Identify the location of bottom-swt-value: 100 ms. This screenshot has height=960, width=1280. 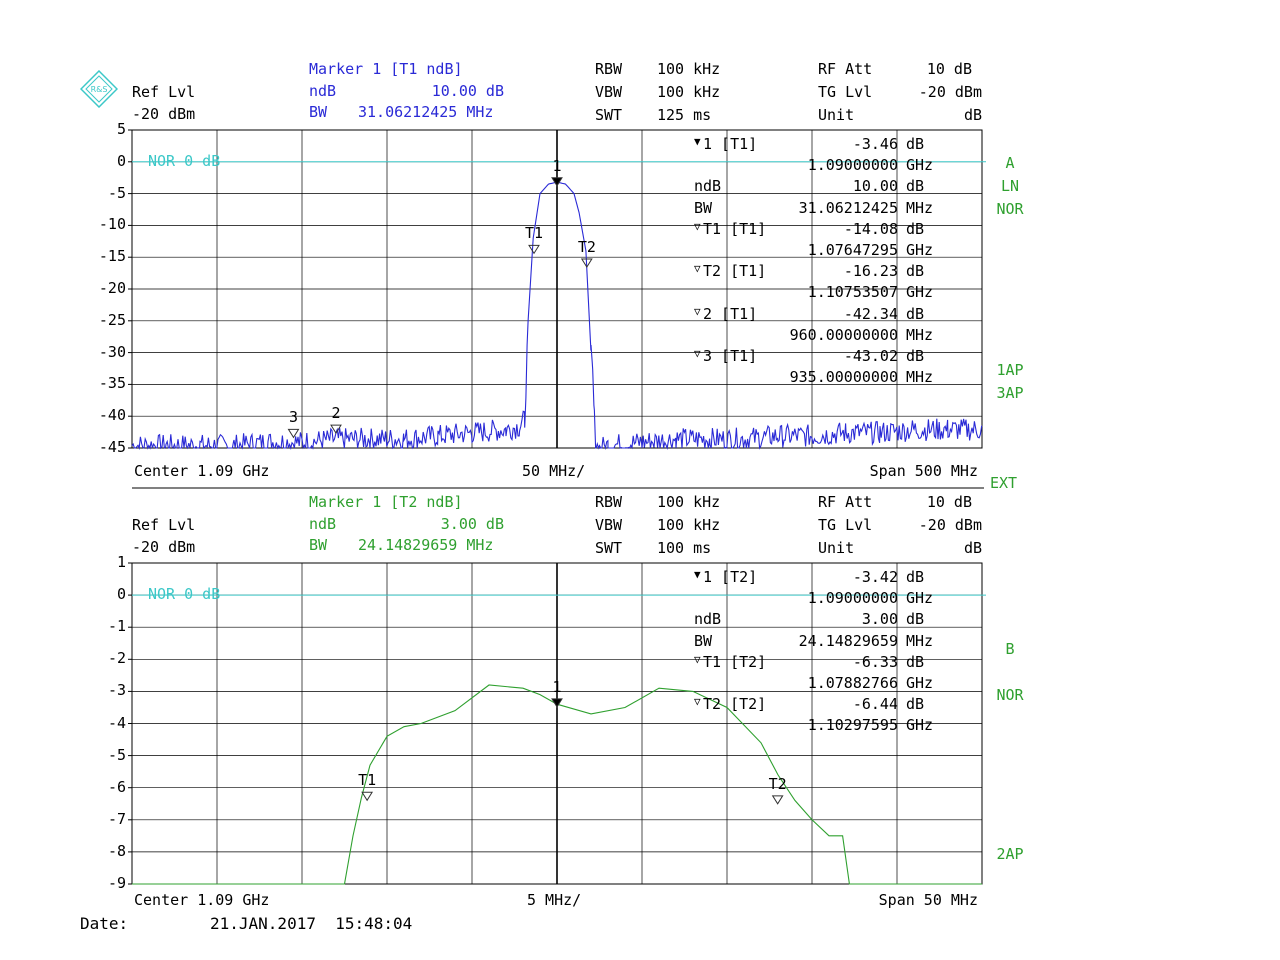
(684, 548).